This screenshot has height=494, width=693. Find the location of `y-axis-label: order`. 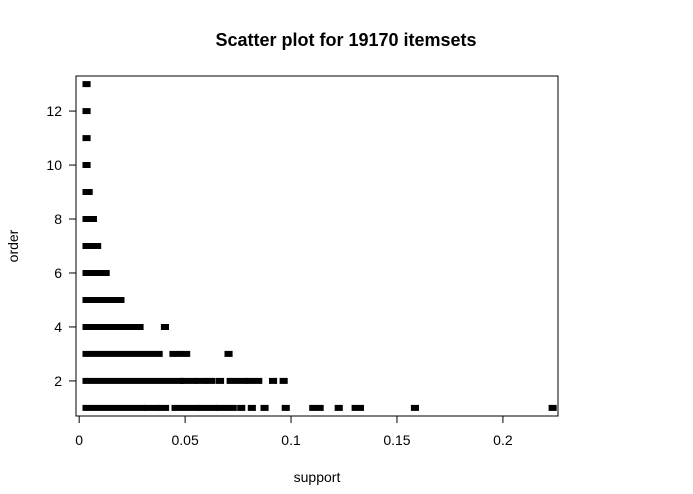

y-axis-label: order is located at coordinates (13, 245).